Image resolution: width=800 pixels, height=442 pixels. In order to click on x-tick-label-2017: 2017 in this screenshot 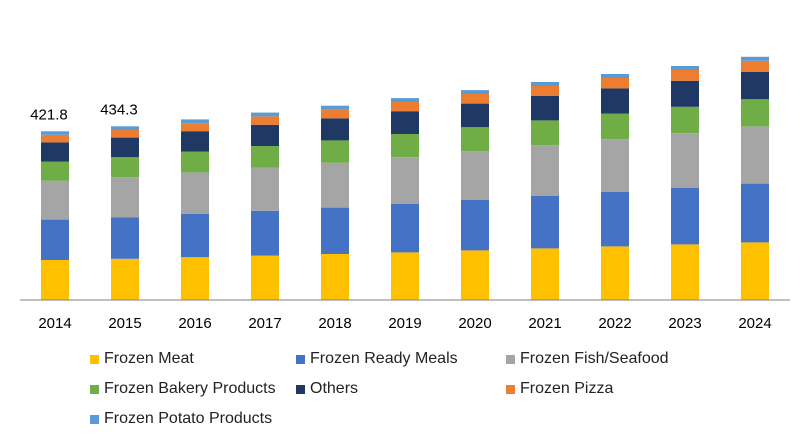, I will do `click(264, 323)`.